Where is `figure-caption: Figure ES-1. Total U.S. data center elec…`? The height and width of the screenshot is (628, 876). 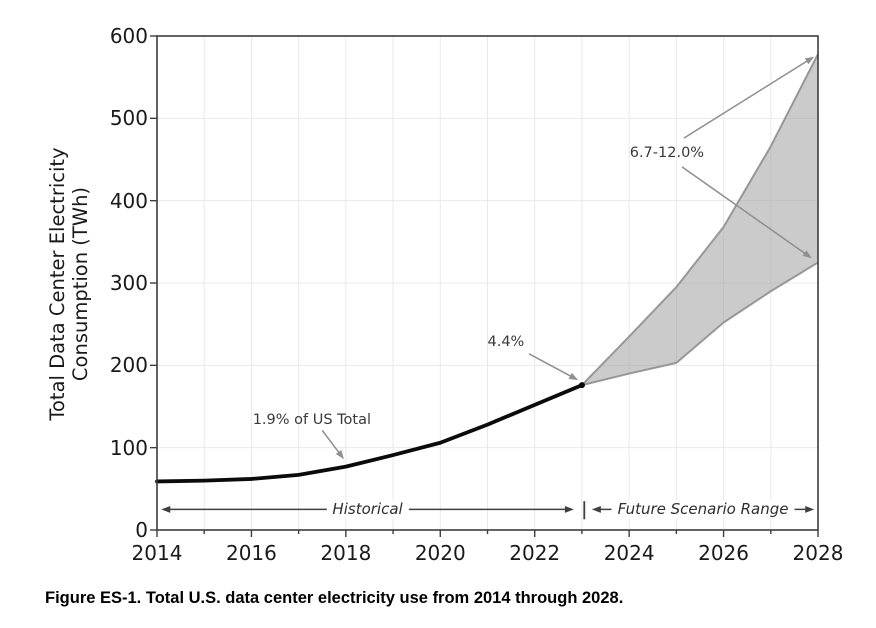
figure-caption: Figure ES-1. Total U.S. data center elec… is located at coordinates (334, 598).